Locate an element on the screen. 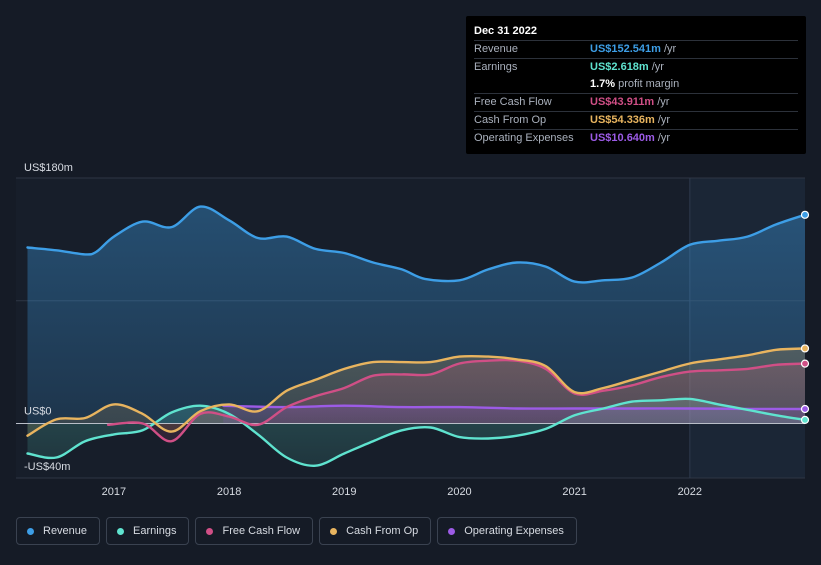 This screenshot has height=565, width=821. x-tick-label-2018: 2018 is located at coordinates (229, 492).